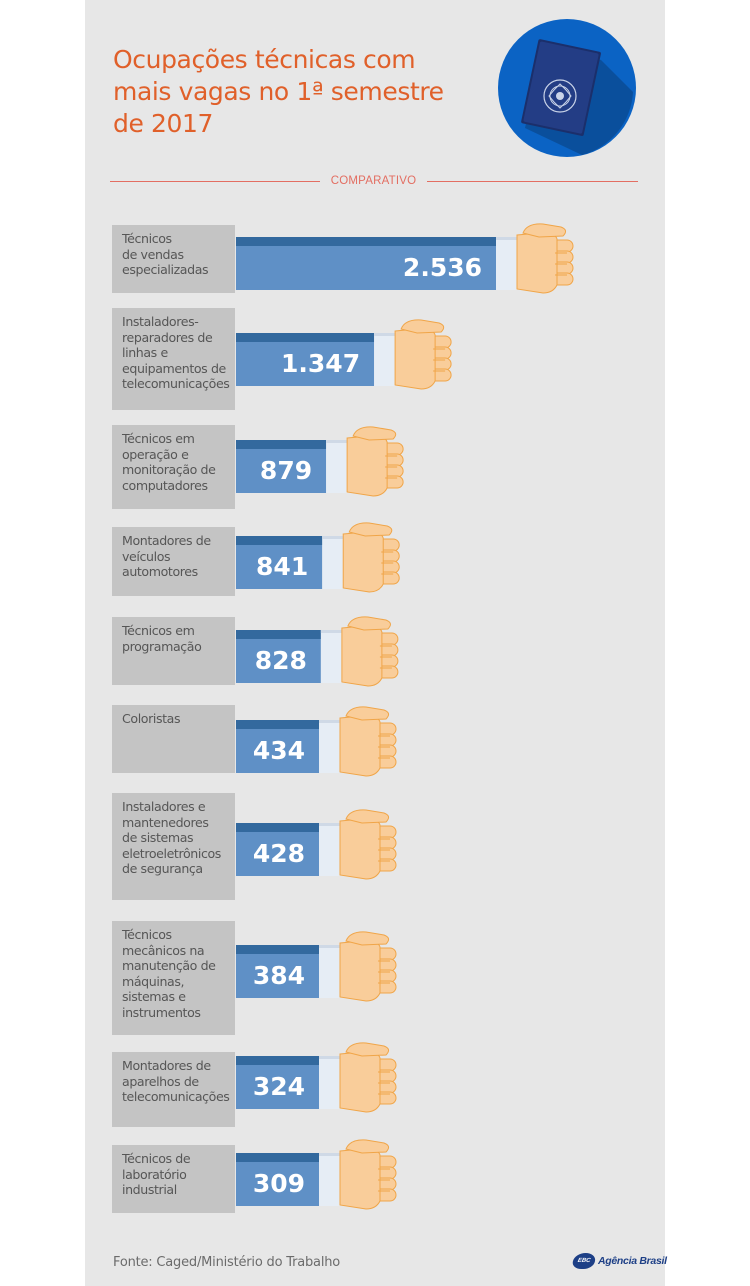 This screenshot has height=1286, width=750. What do you see at coordinates (279, 975) in the screenshot?
I see `value-label: 384` at bounding box center [279, 975].